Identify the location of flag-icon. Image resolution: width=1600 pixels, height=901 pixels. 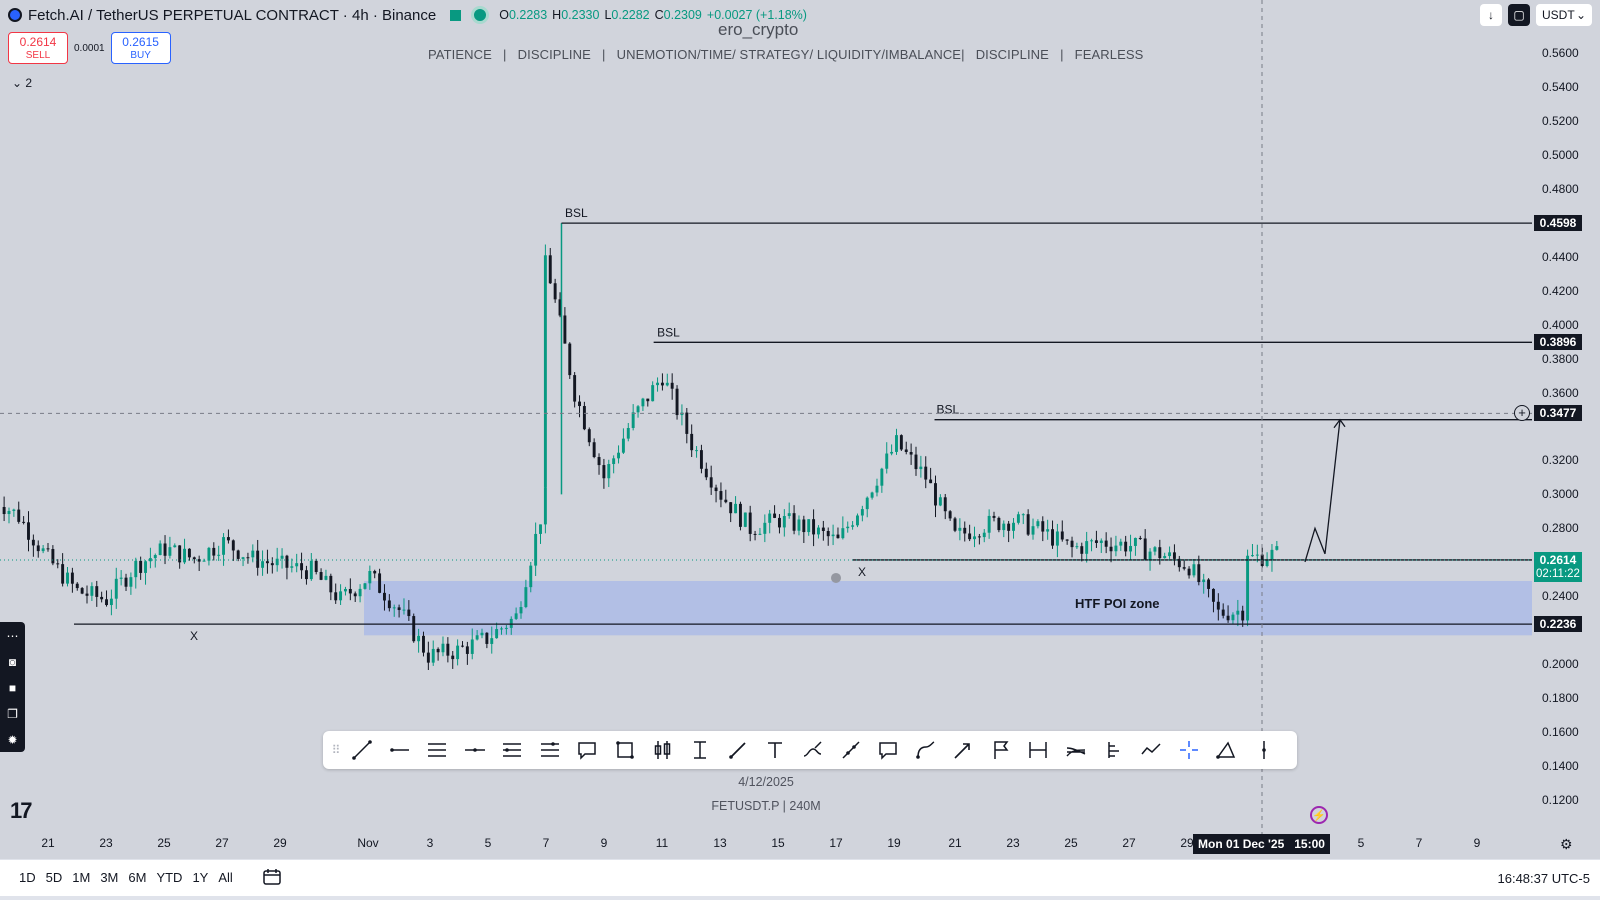
(456, 15).